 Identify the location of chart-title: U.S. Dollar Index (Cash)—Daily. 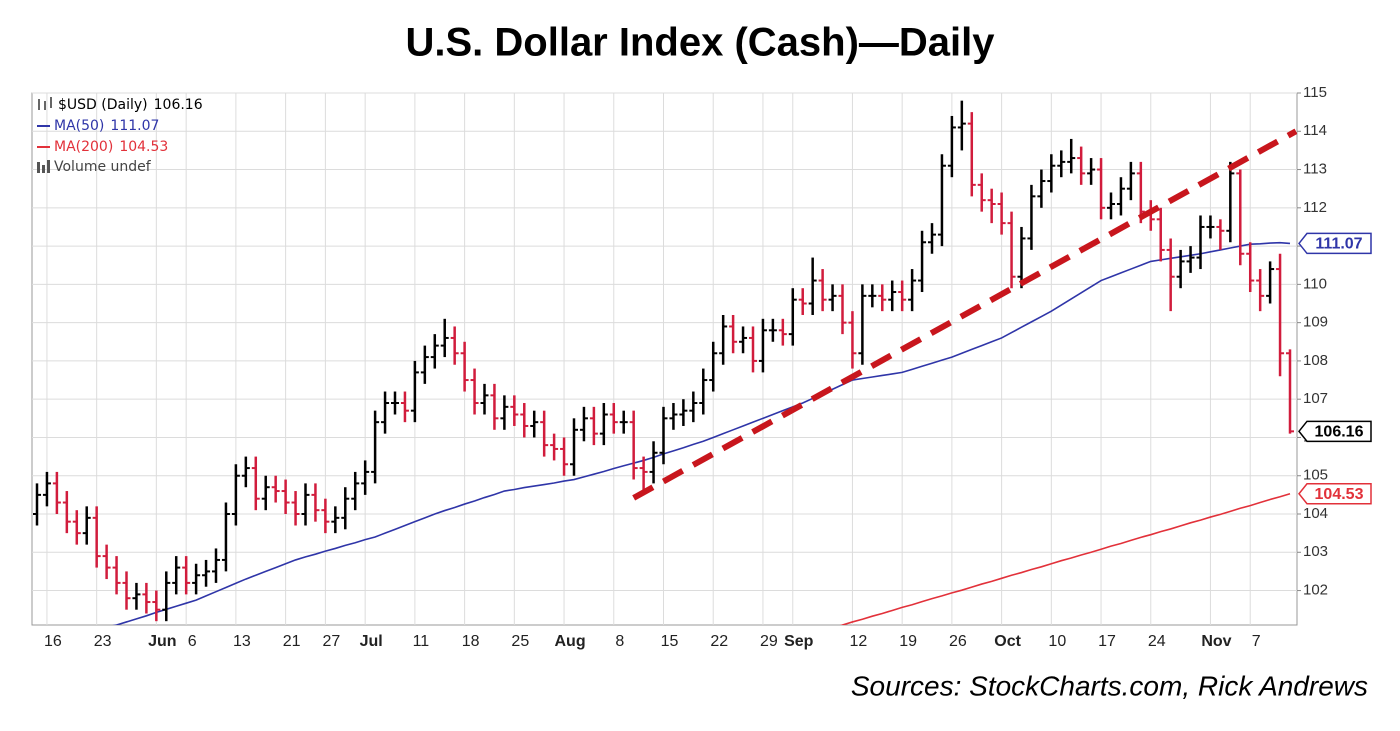
(700, 43).